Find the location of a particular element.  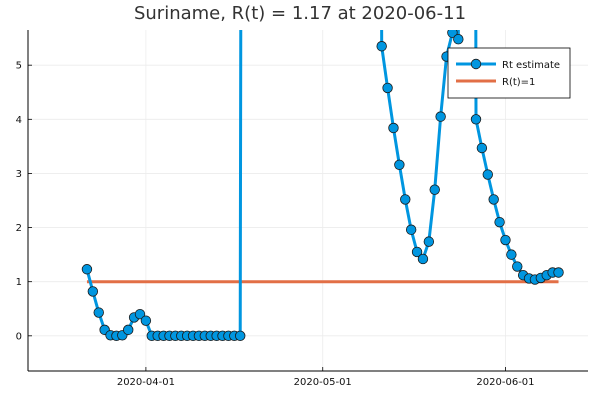

x-tick-label-1: 2020-05-01 is located at coordinates (323, 382).